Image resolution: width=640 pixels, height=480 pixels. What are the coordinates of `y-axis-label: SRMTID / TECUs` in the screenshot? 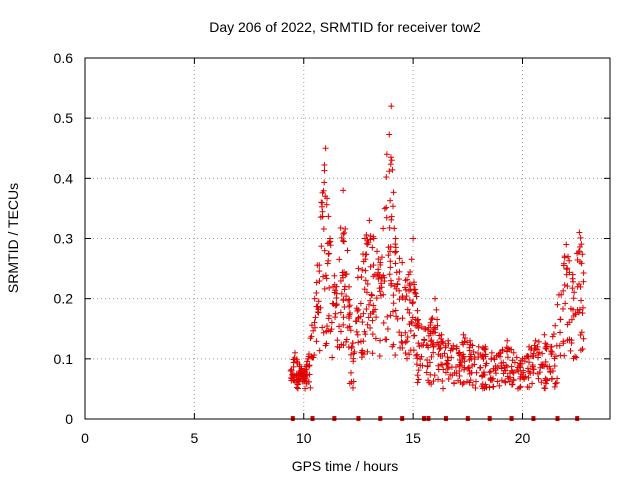 It's located at (13, 238).